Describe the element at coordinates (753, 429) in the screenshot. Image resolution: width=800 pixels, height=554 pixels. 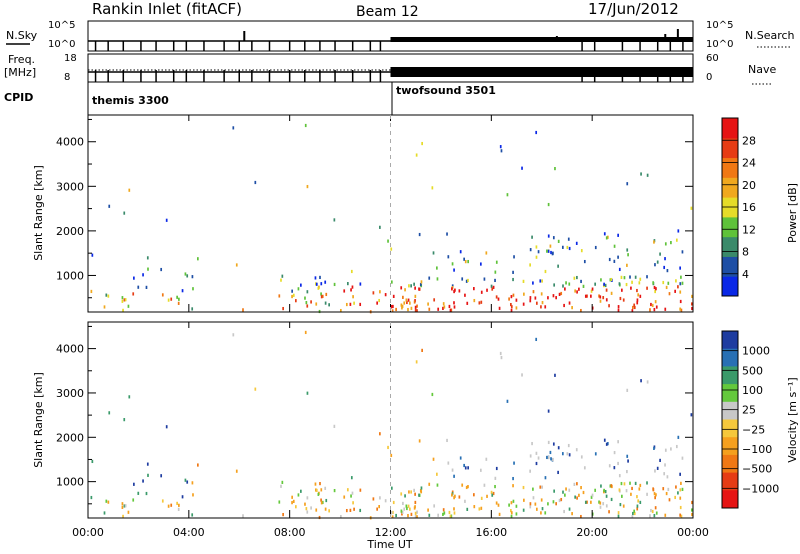
I see `vel-colorbar-tick-label-4: −25` at that location.